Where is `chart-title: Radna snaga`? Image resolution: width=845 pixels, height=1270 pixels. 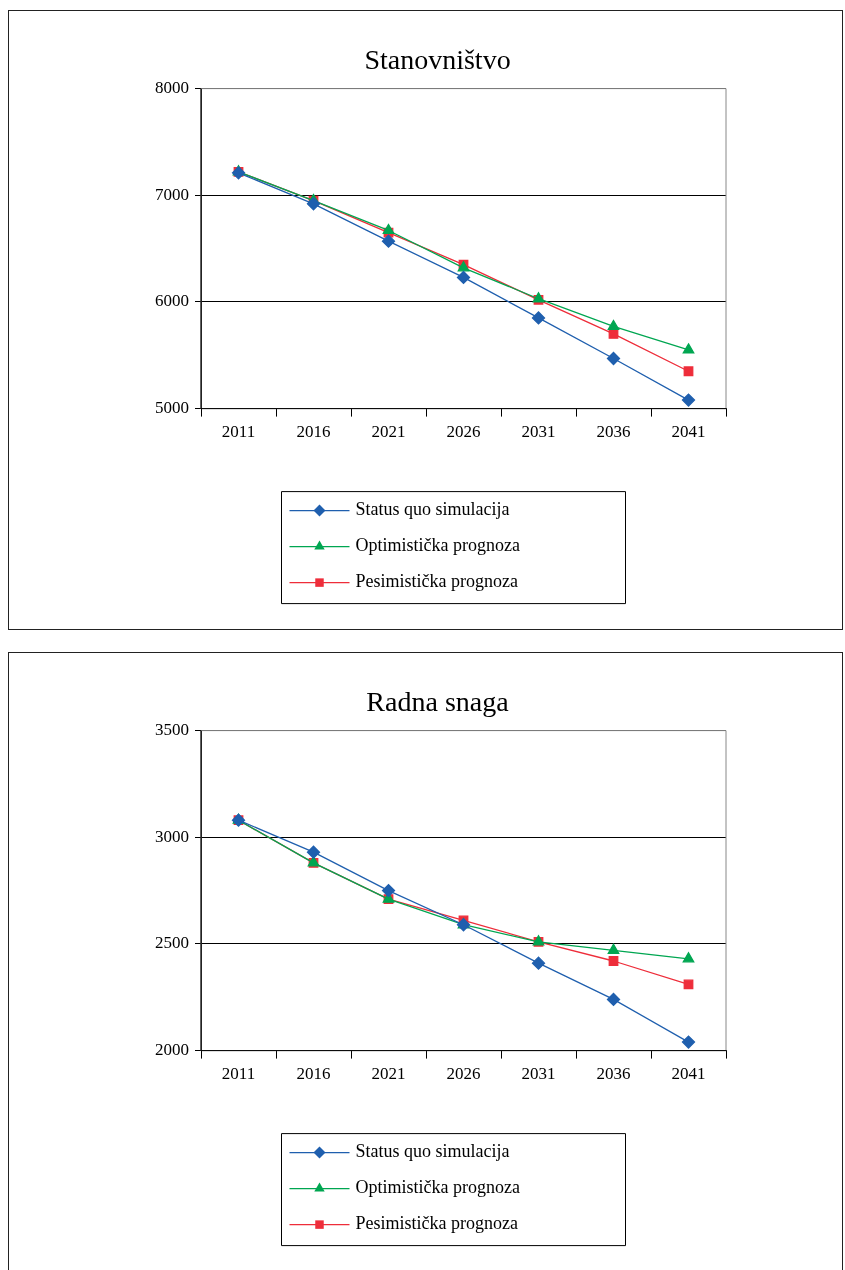
chart-title: Radna snaga is located at coordinates (438, 702).